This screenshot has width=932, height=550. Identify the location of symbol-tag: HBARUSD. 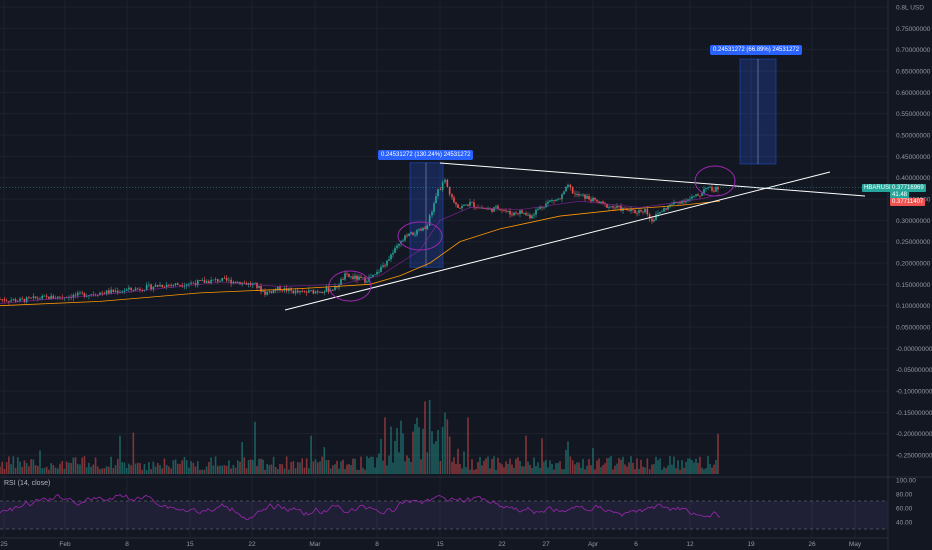
(879, 188).